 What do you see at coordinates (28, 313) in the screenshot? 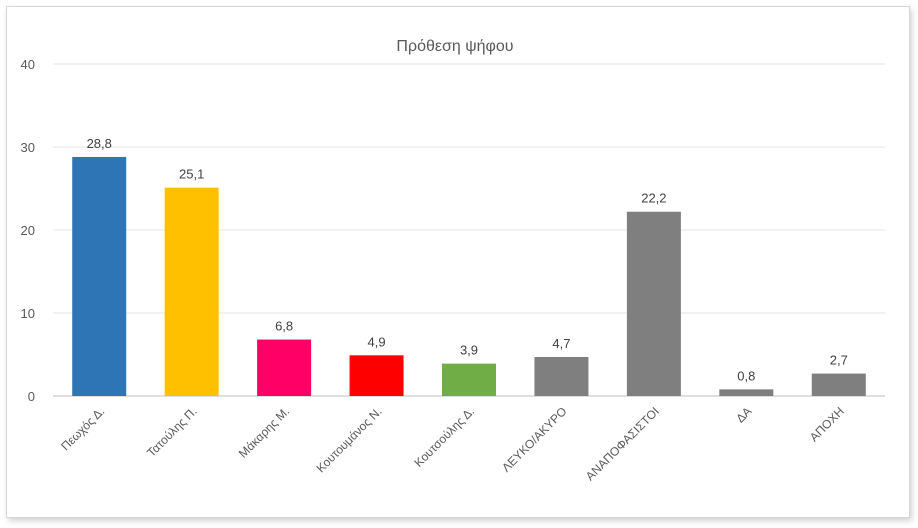
I see `y-tick-label: 10` at bounding box center [28, 313].